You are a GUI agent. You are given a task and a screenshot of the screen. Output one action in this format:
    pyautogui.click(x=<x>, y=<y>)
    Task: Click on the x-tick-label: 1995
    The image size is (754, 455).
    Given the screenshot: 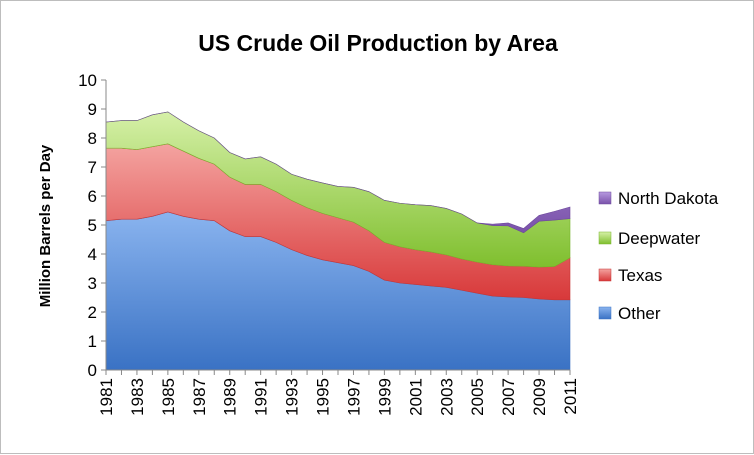 What is the action you would take?
    pyautogui.click(x=323, y=397)
    